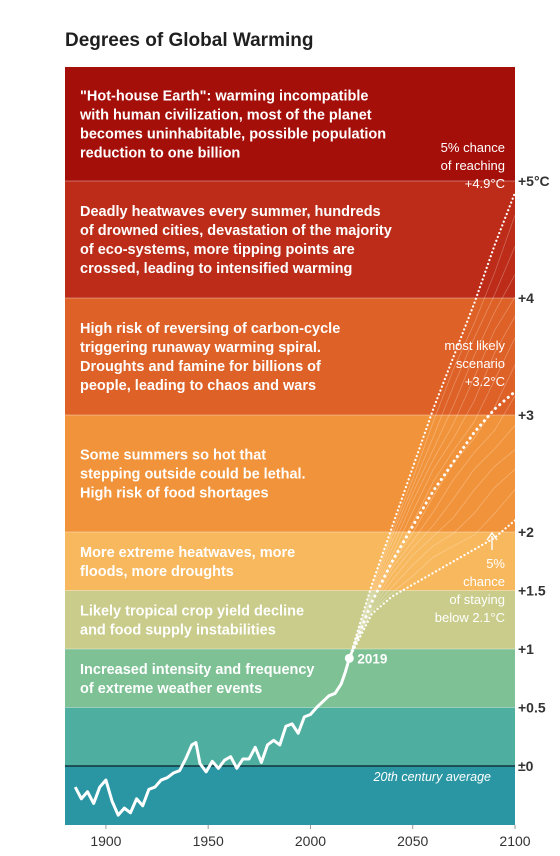 Image resolution: width=560 pixels, height=856 pixels. I want to click on band-2-text-1: of extreme weather events, so click(171, 689).